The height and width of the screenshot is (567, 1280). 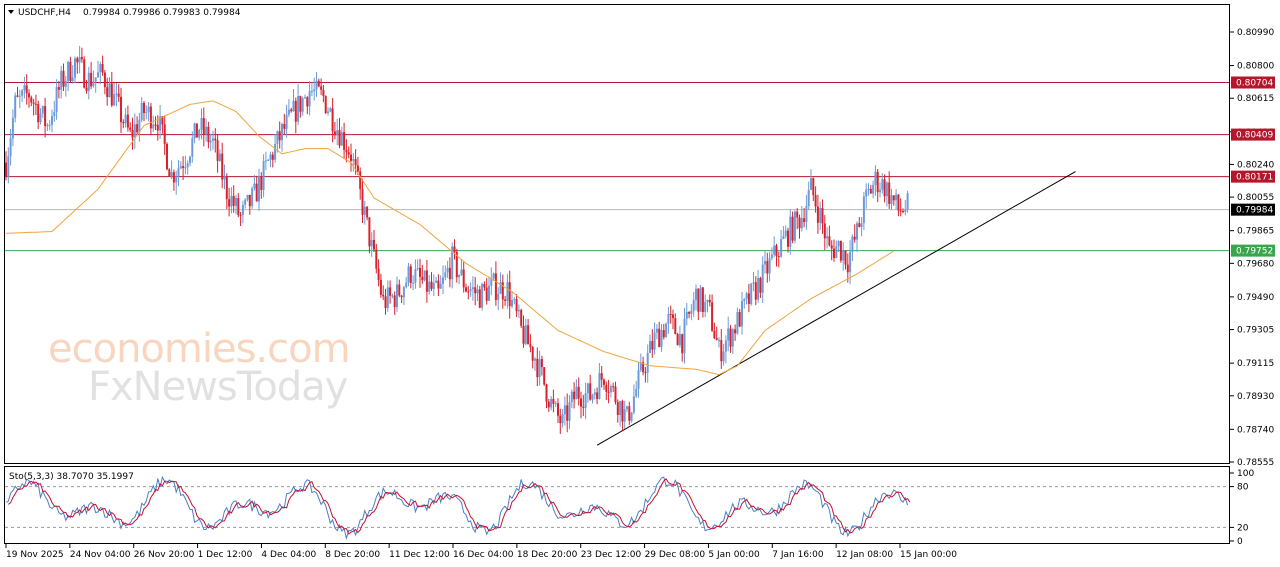 What do you see at coordinates (1255, 165) in the screenshot?
I see `price-tick-label: 0.80240` at bounding box center [1255, 165].